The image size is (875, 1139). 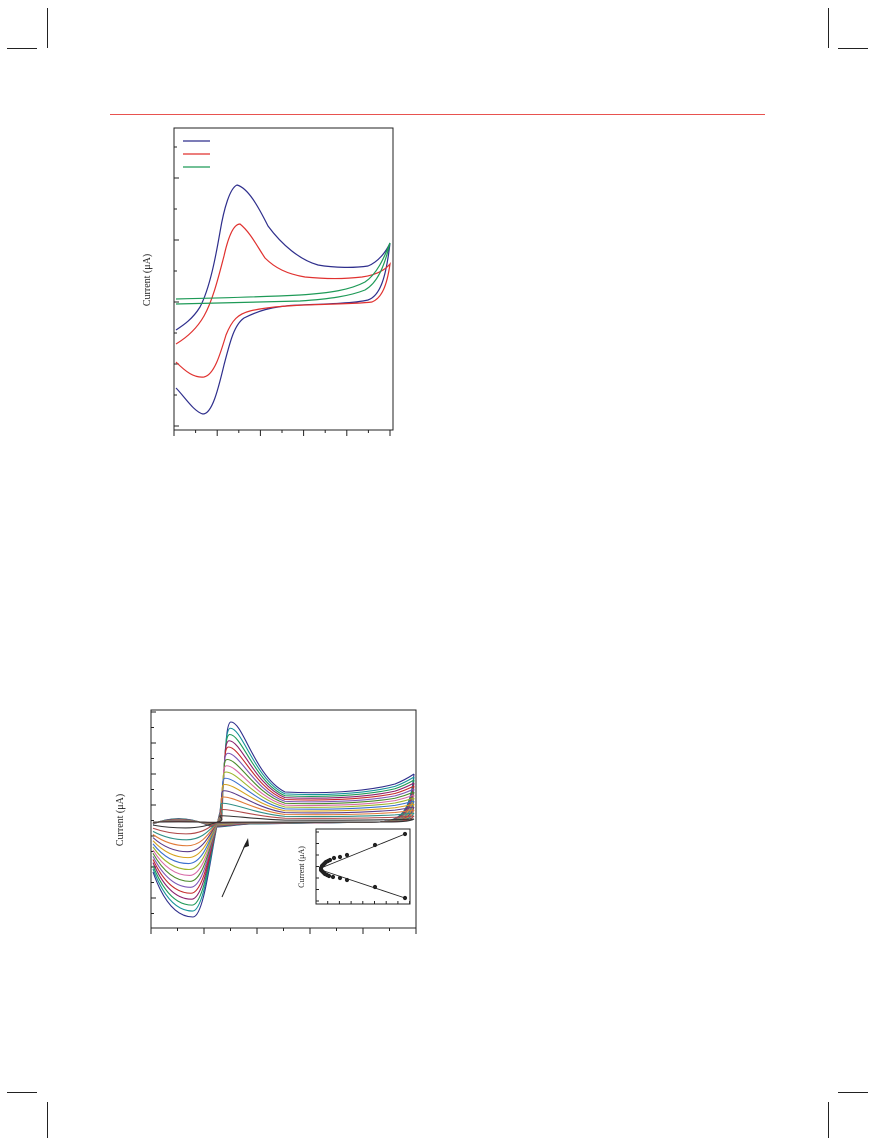 What do you see at coordinates (196, 154) in the screenshot?
I see `fig1-legend` at bounding box center [196, 154].